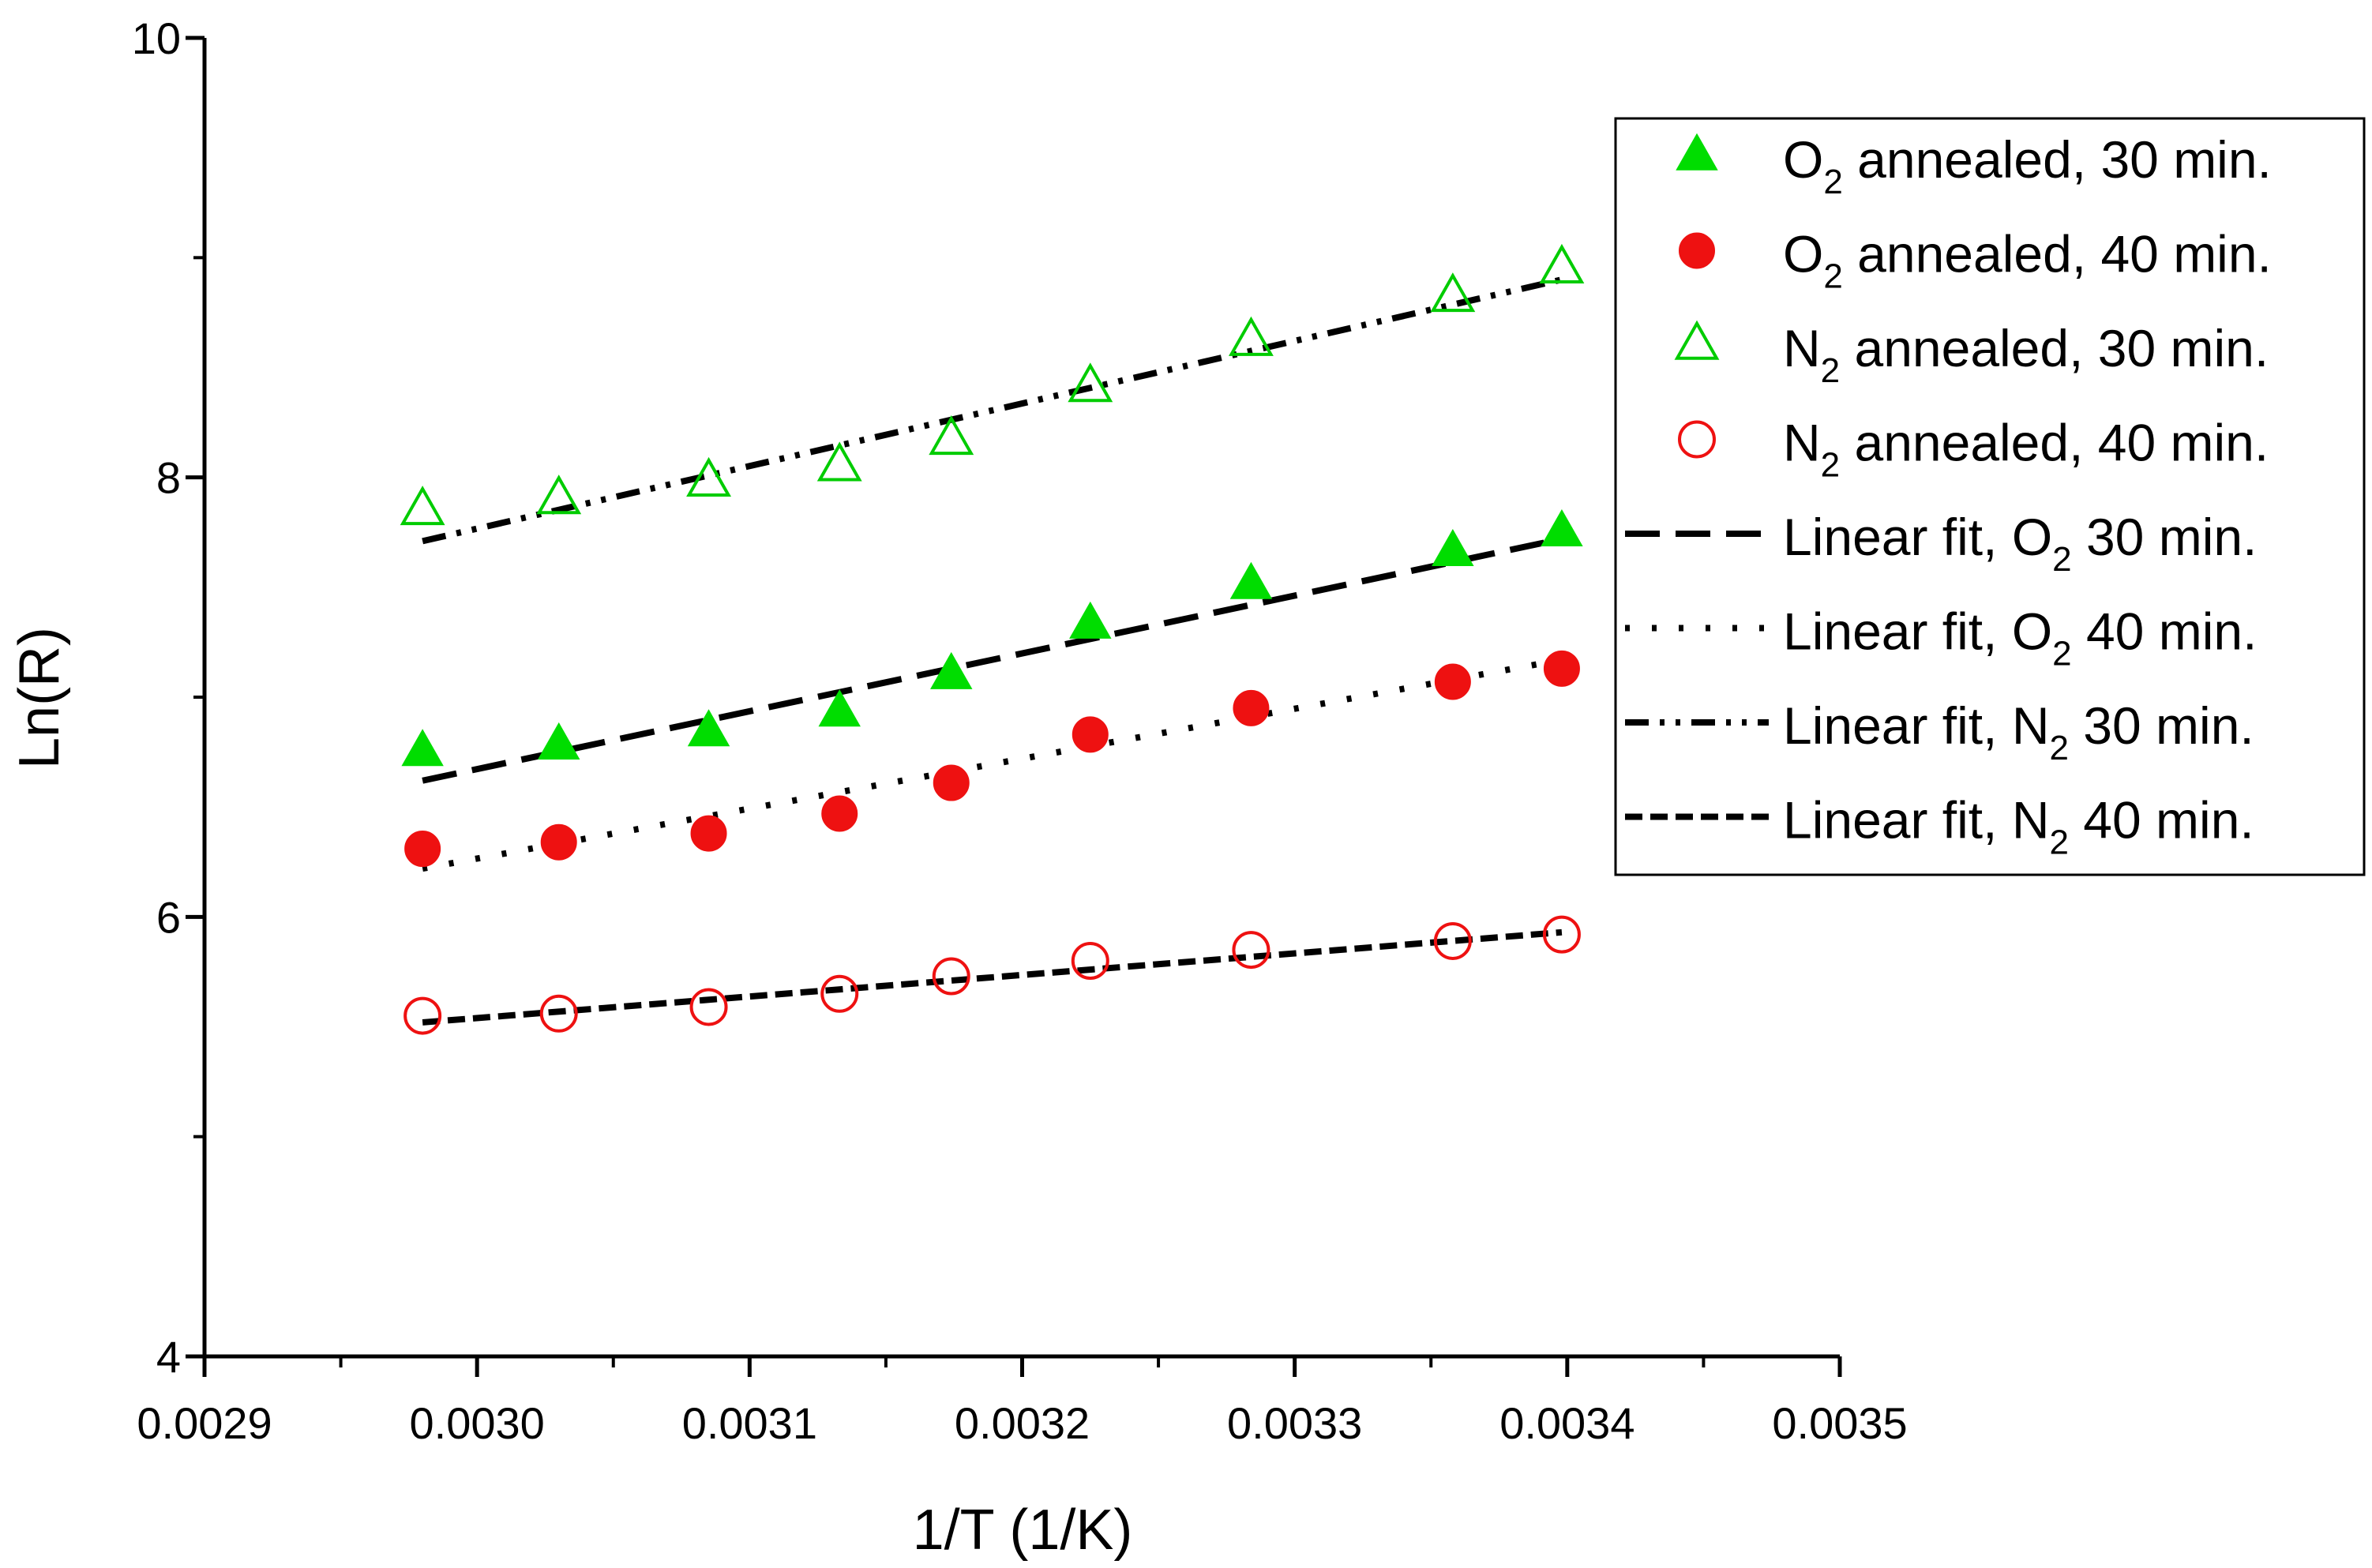  What do you see at coordinates (2018, 827) in the screenshot?
I see `legend-label: Linear fit, N2 40 min.` at bounding box center [2018, 827].